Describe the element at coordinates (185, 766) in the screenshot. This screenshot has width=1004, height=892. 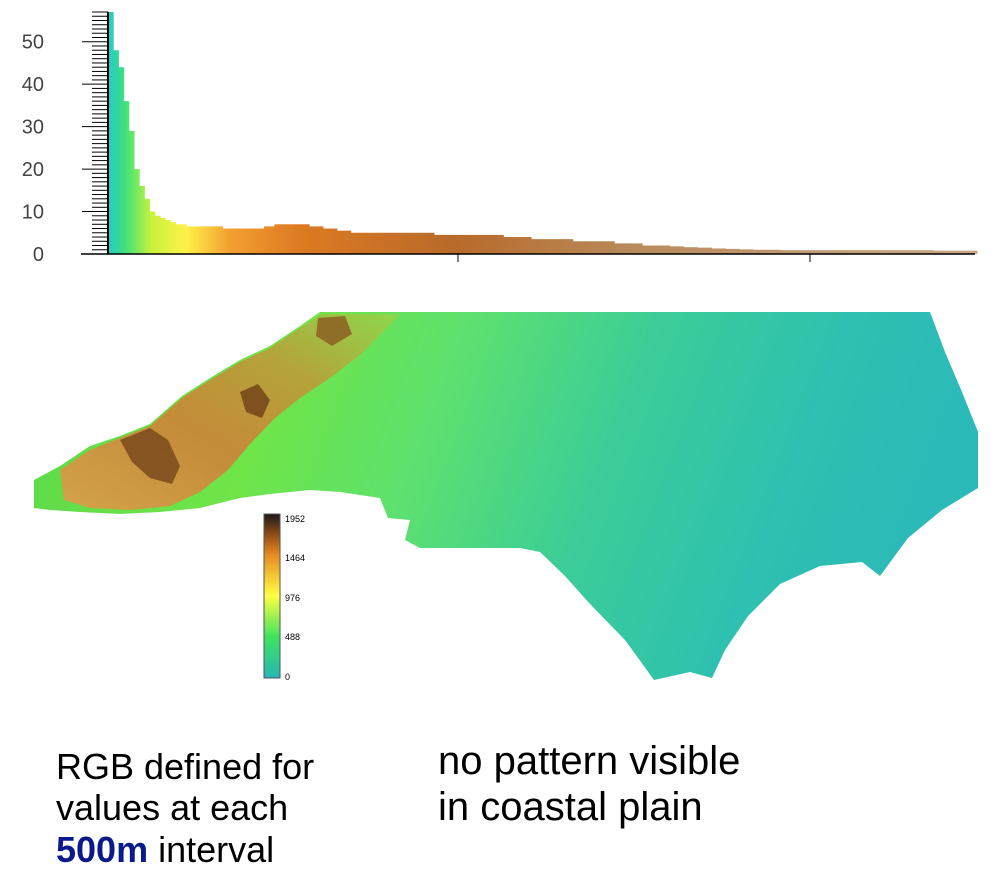
I see `caption-left-line: RGB defined for` at that location.